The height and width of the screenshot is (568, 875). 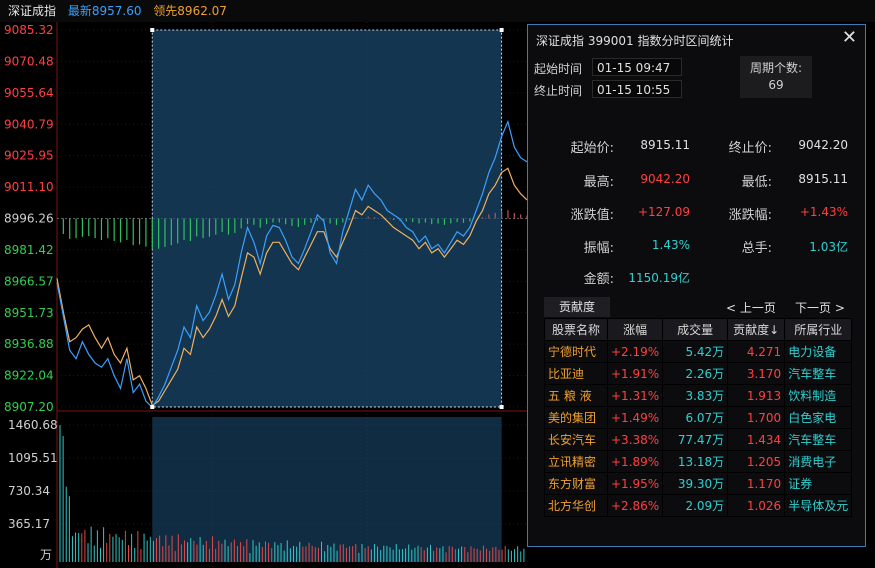 What do you see at coordinates (29, 407) in the screenshot?
I see `price-tick-label: 8907.20` at bounding box center [29, 407].